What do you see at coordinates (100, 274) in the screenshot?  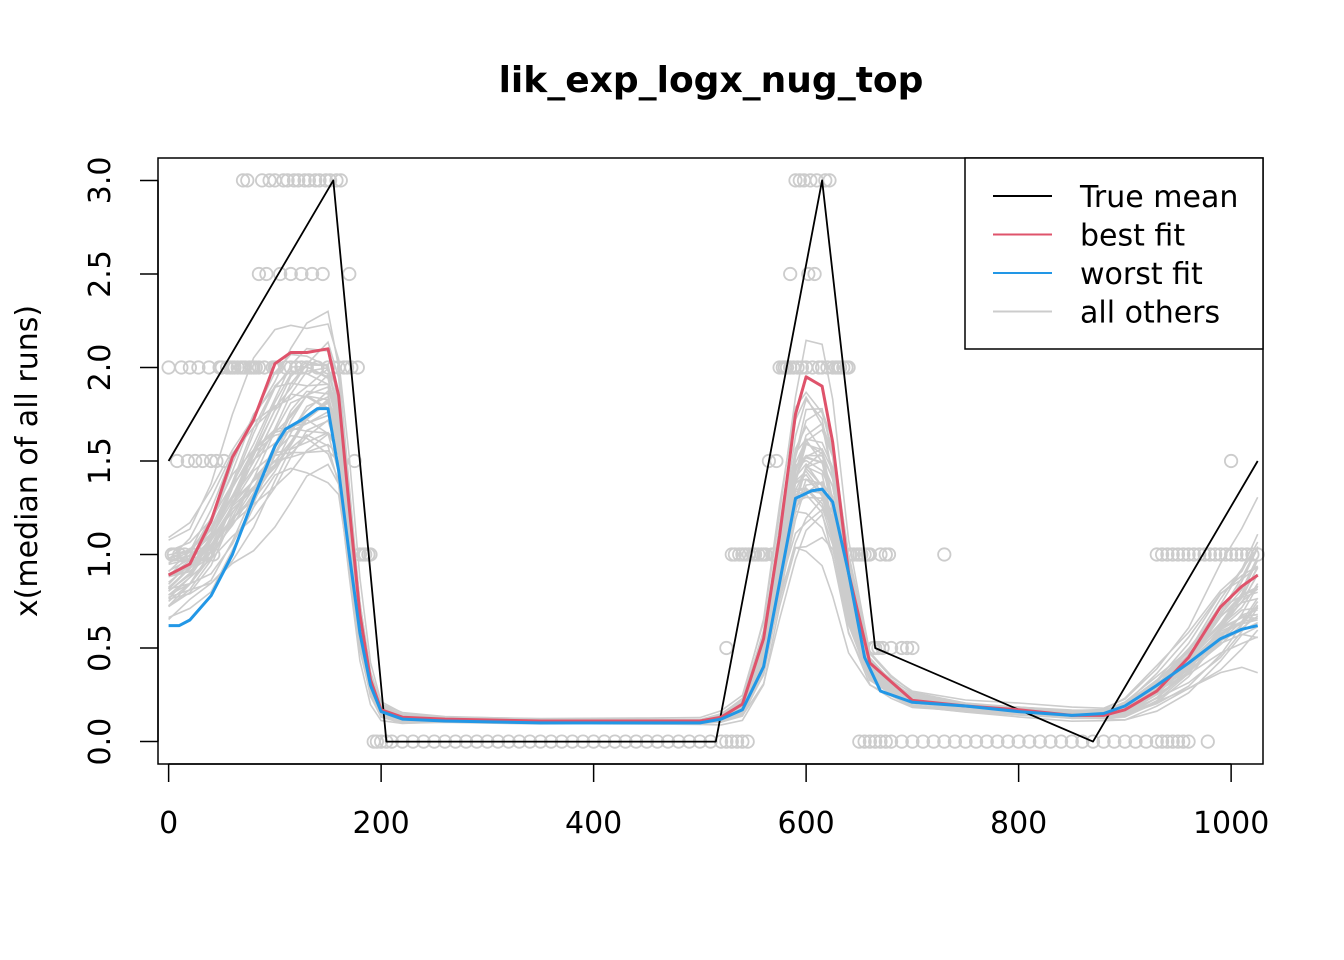 I see `y-tick-label: 2.5` at bounding box center [100, 274].